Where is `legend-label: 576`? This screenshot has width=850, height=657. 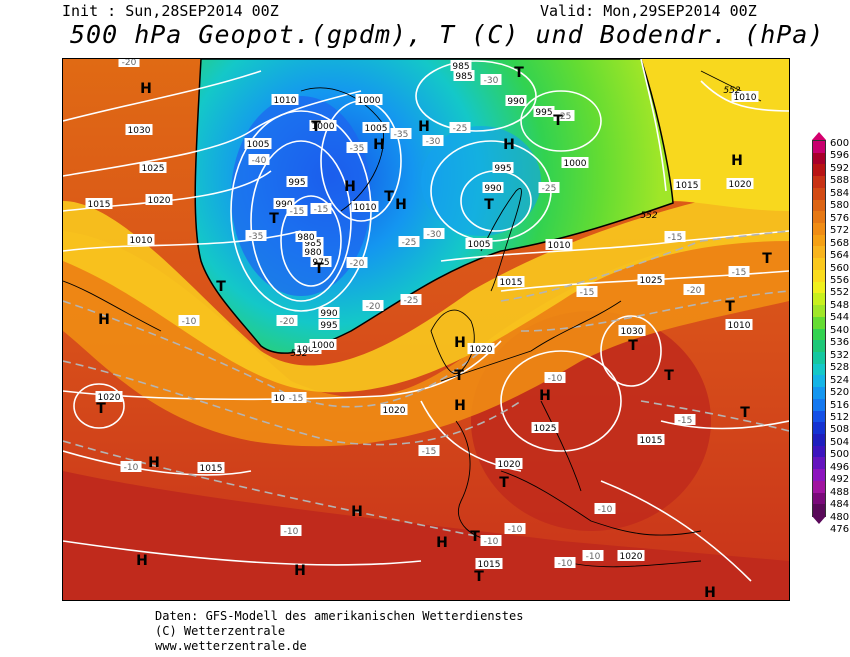
legend-label: 576 is located at coordinates (840, 218).